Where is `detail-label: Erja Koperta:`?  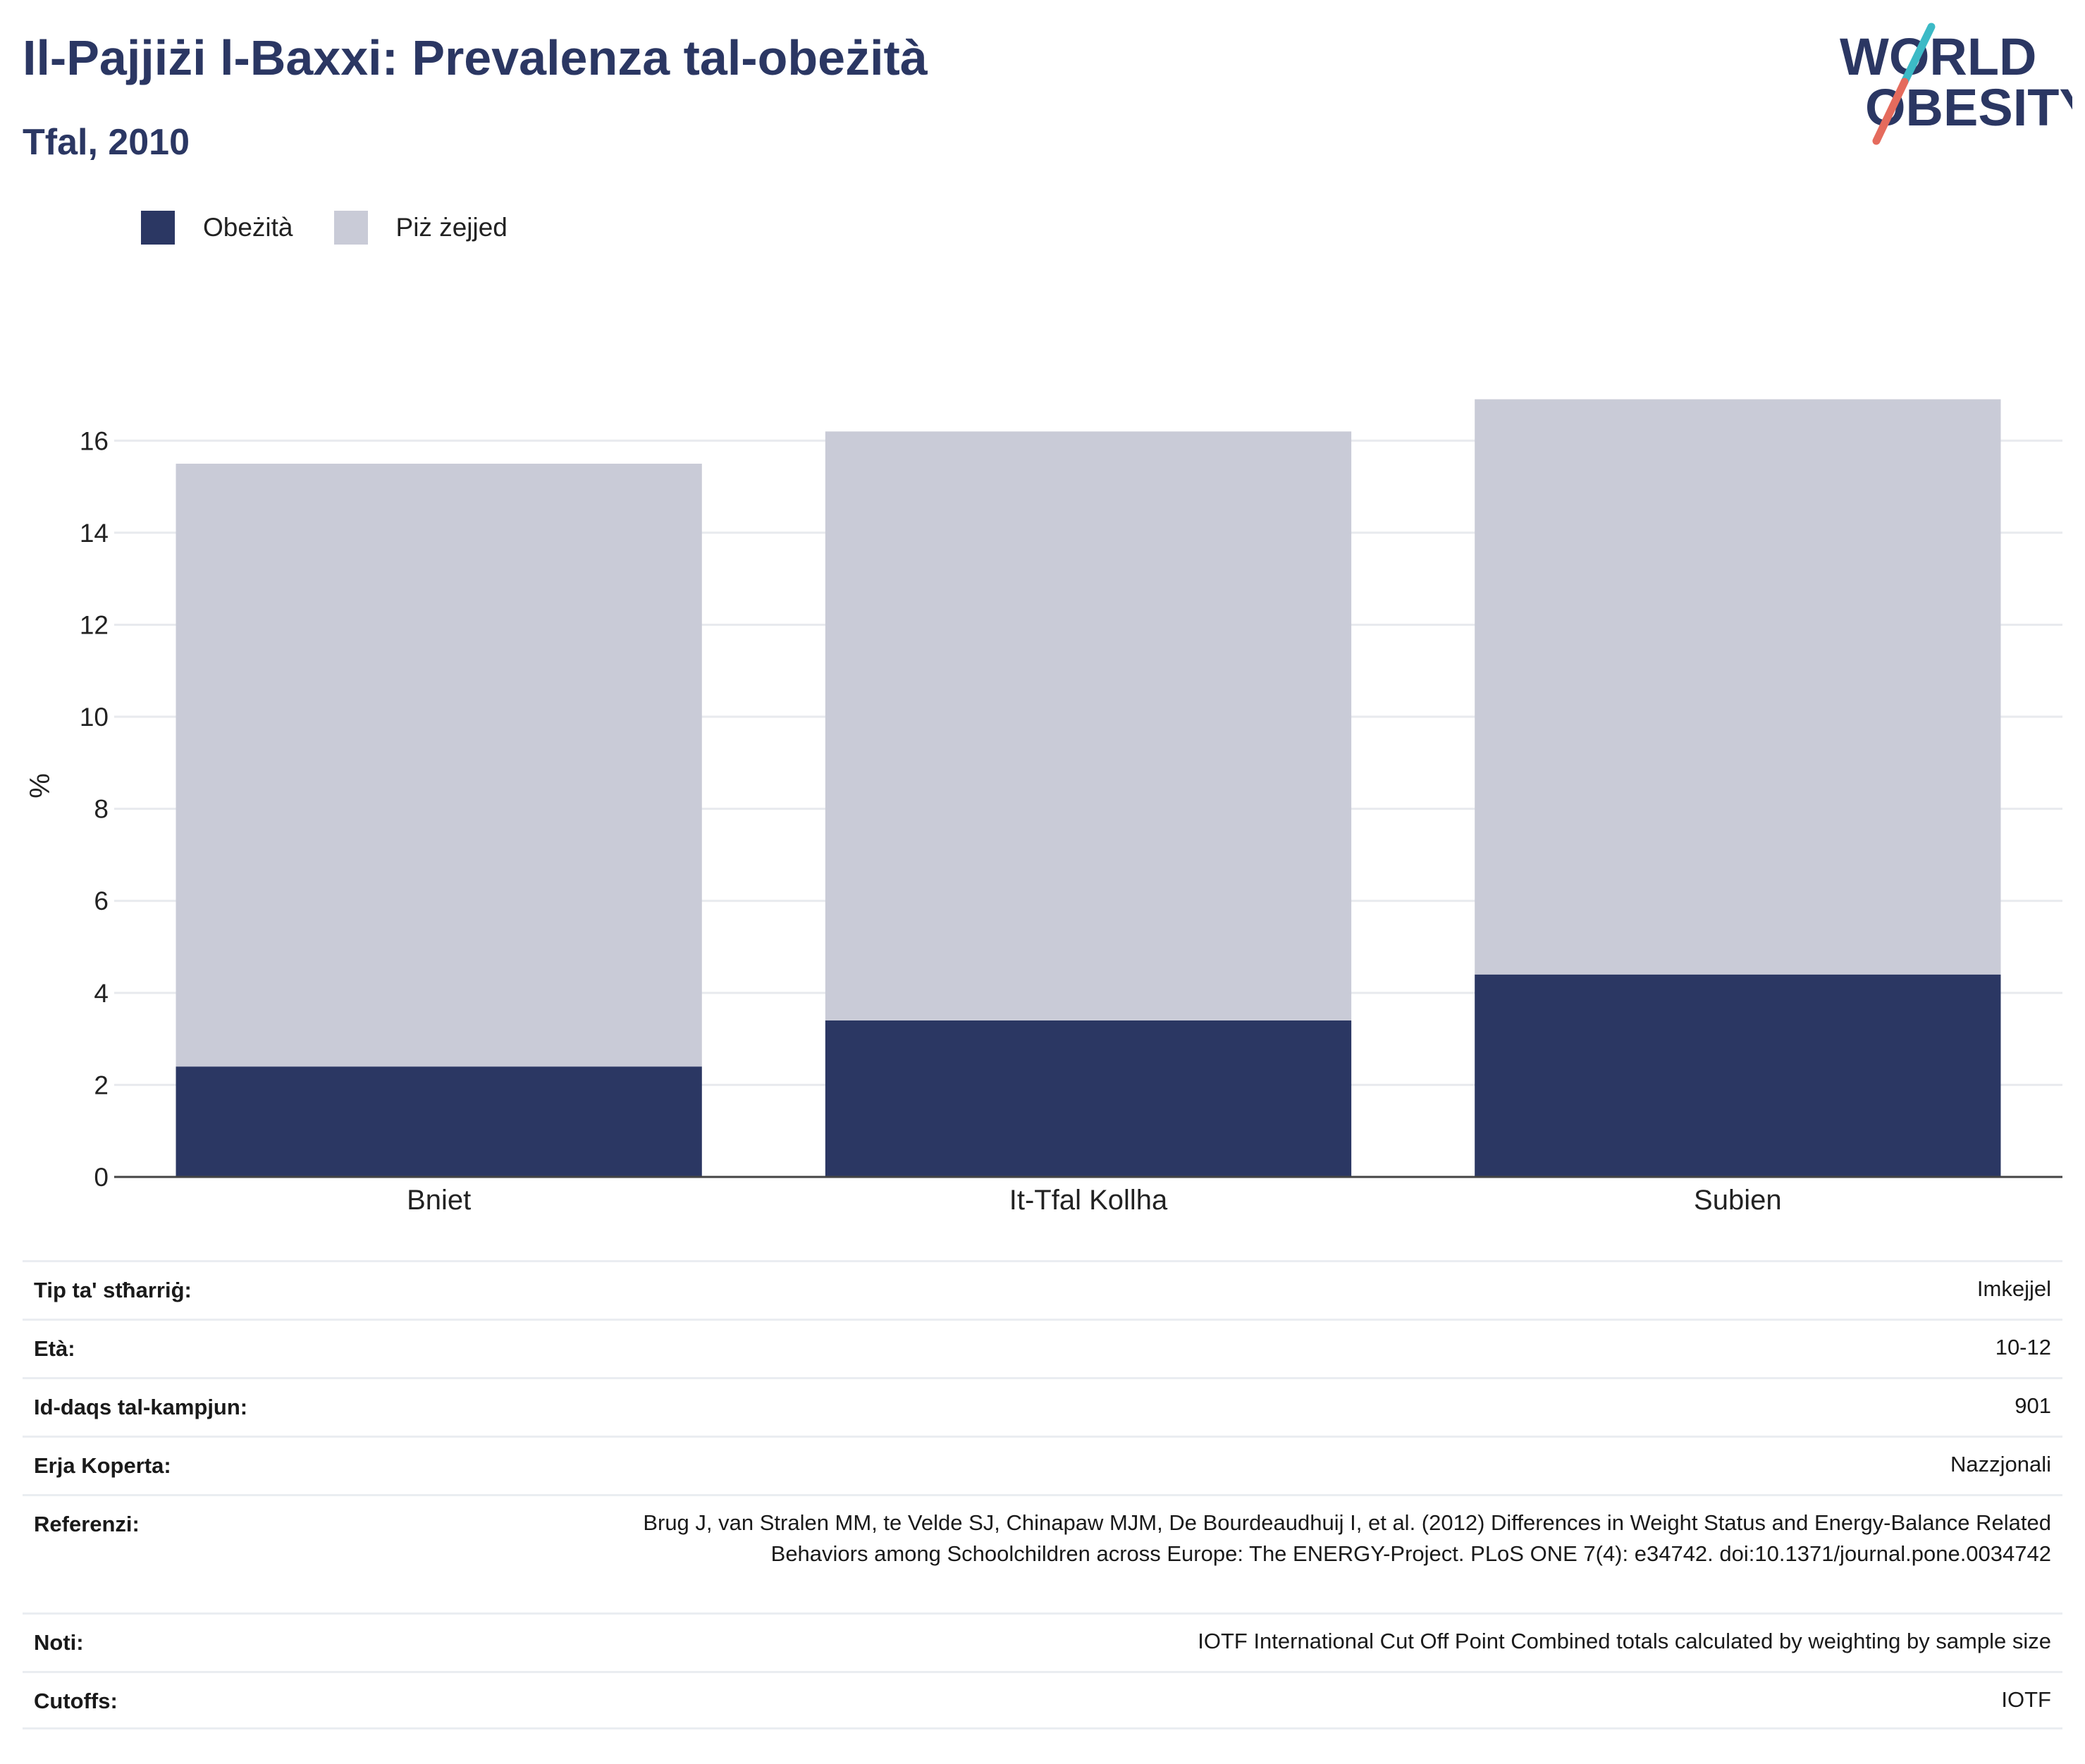 detail-label: Erja Koperta: is located at coordinates (102, 1465).